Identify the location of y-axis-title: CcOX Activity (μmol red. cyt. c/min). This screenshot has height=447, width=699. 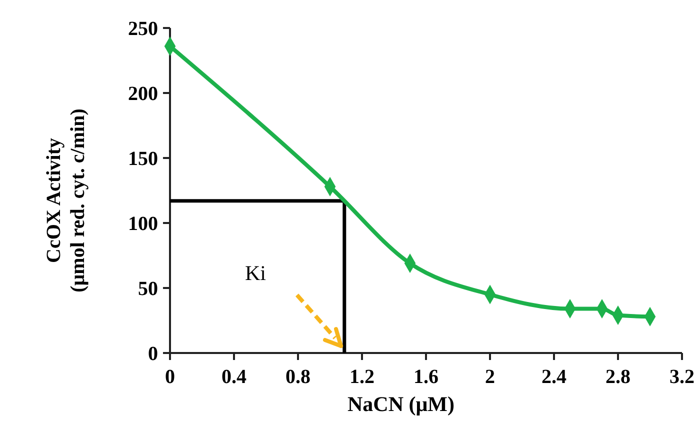
(66, 200).